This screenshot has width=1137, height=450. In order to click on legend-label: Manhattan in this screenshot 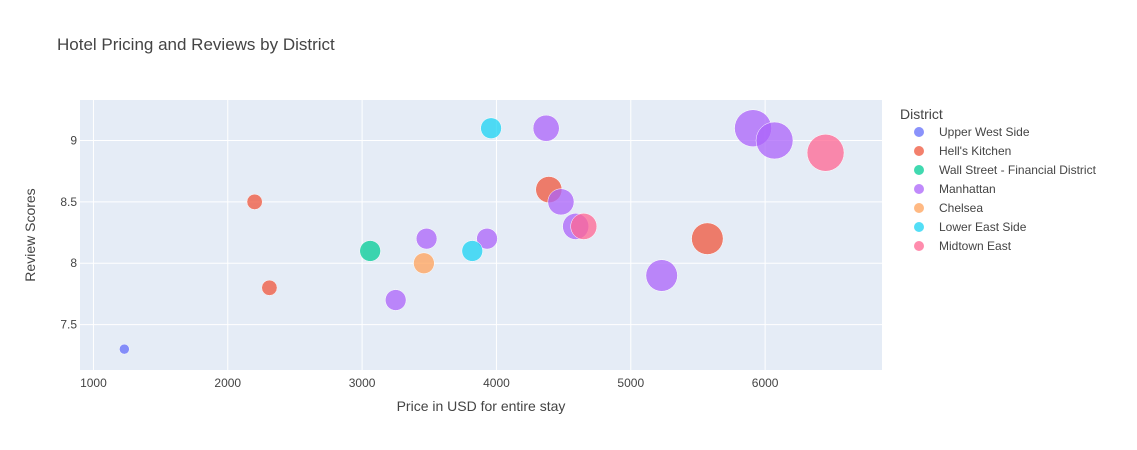, I will do `click(967, 189)`.